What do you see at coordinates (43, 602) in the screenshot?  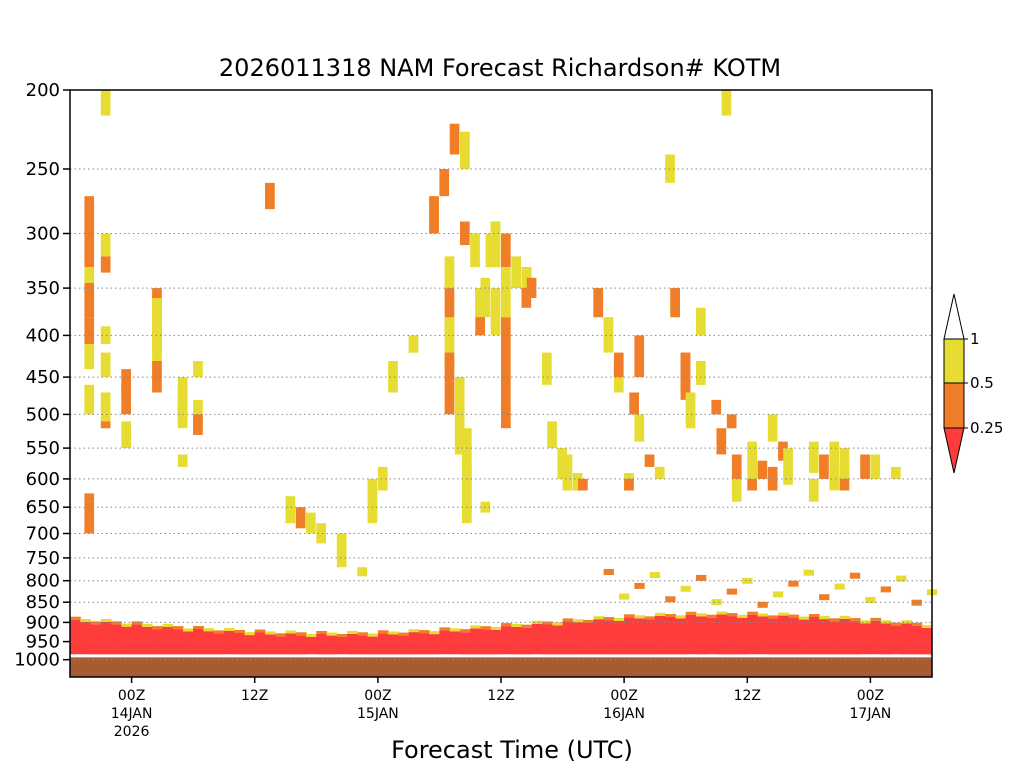 I see `y-tick-label: 850` at bounding box center [43, 602].